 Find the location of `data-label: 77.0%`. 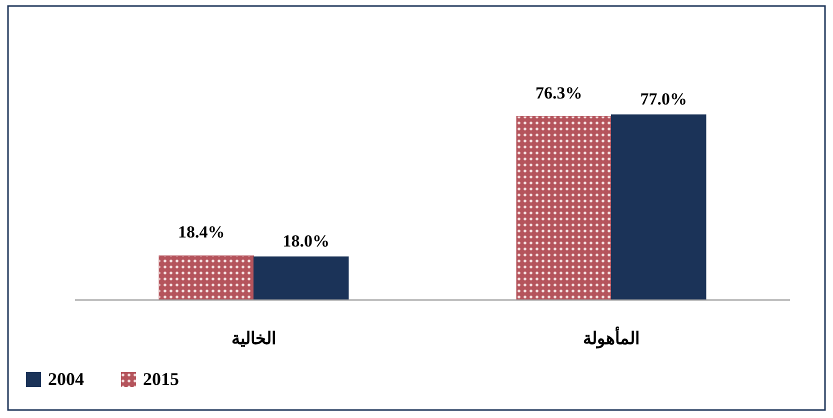

data-label: 77.0% is located at coordinates (663, 99).